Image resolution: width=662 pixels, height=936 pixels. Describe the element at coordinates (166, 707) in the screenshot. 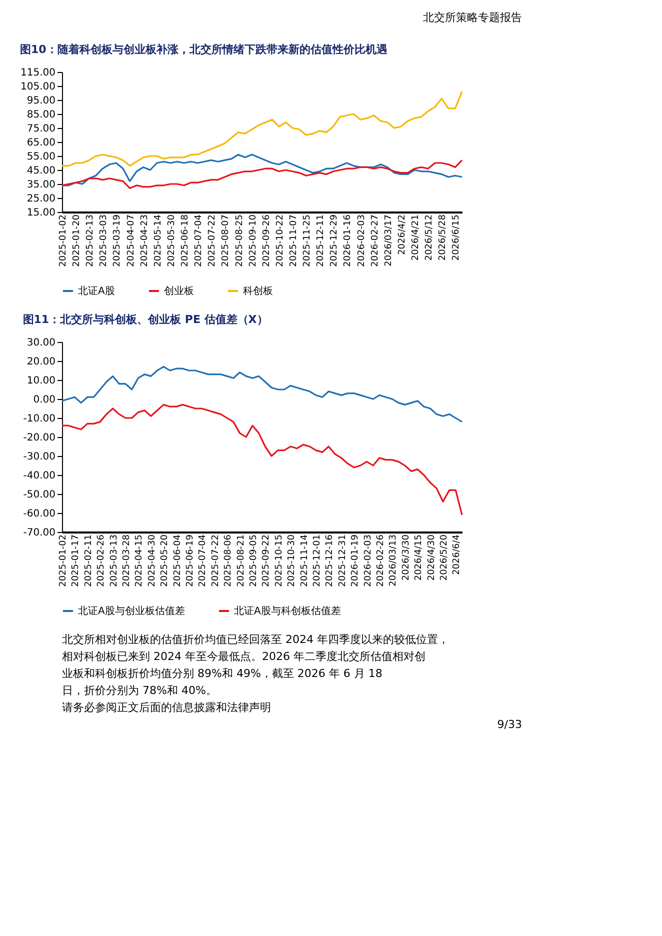

I see `text: 请务必参阅正文后面的信息披露和法律声明` at that location.